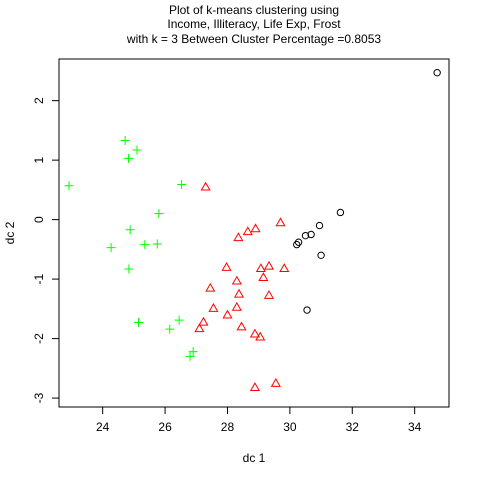 The height and width of the screenshot is (480, 480). What do you see at coordinates (103, 427) in the screenshot?
I see `x-tick-label: 24` at bounding box center [103, 427].